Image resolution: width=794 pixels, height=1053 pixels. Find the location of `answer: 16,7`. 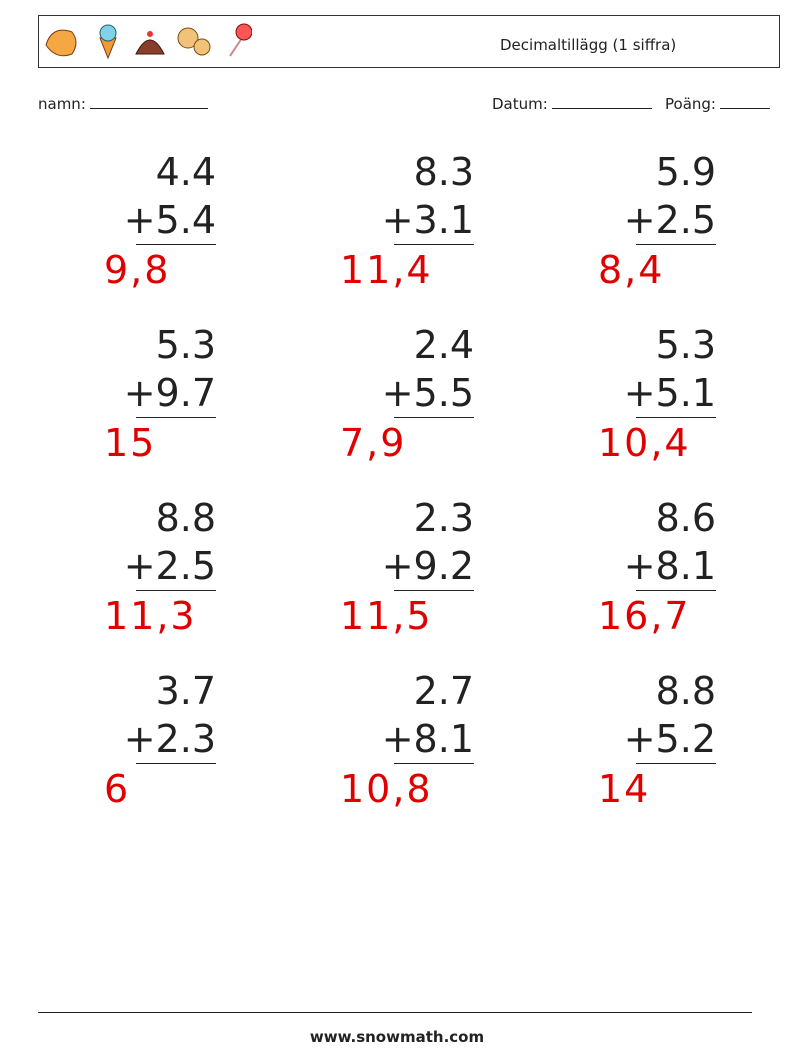

answer: 16,7 is located at coordinates (644, 616).